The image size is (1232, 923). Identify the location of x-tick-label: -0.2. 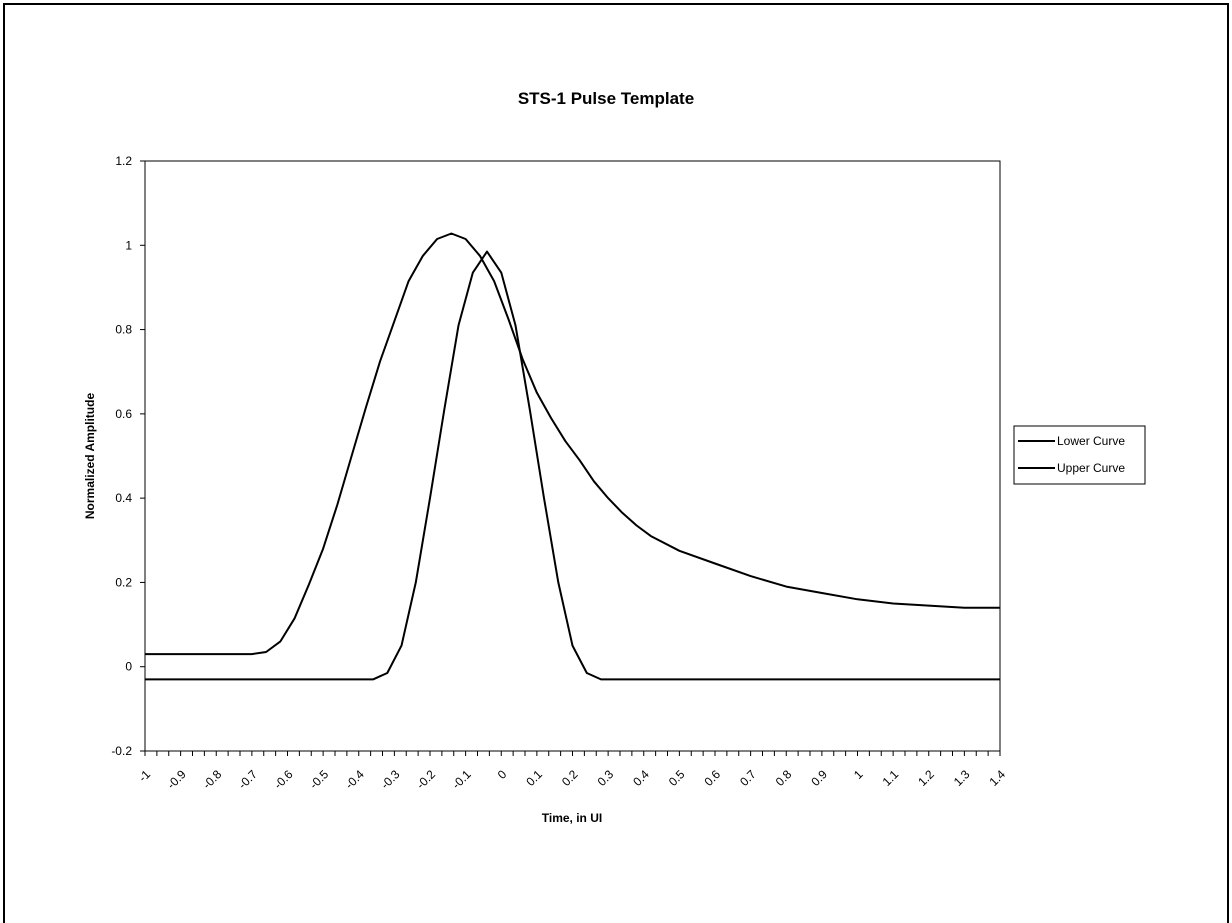
(426, 779).